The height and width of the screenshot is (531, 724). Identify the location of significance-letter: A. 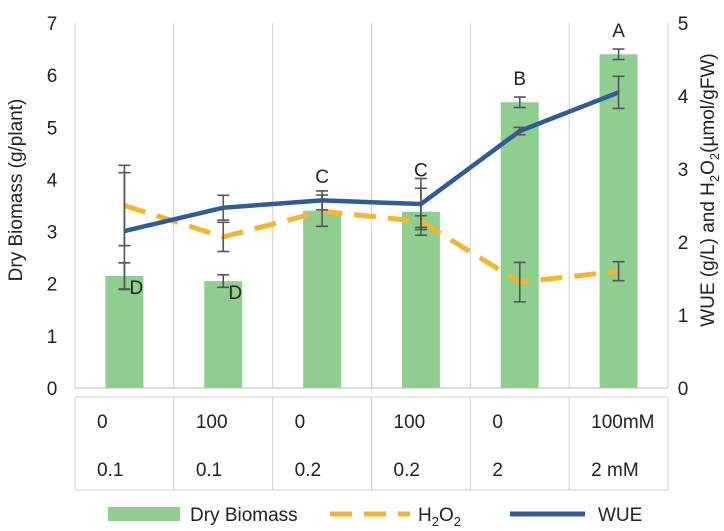
(618, 31).